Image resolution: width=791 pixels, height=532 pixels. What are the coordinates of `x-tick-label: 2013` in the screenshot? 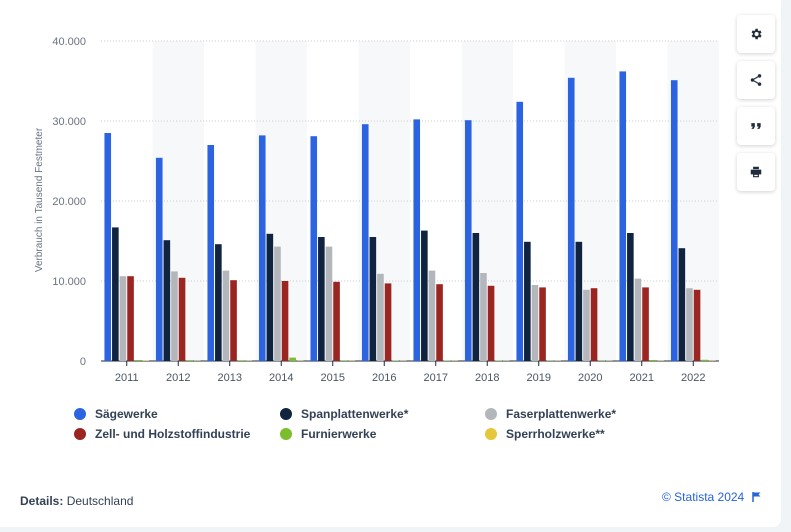 It's located at (230, 378).